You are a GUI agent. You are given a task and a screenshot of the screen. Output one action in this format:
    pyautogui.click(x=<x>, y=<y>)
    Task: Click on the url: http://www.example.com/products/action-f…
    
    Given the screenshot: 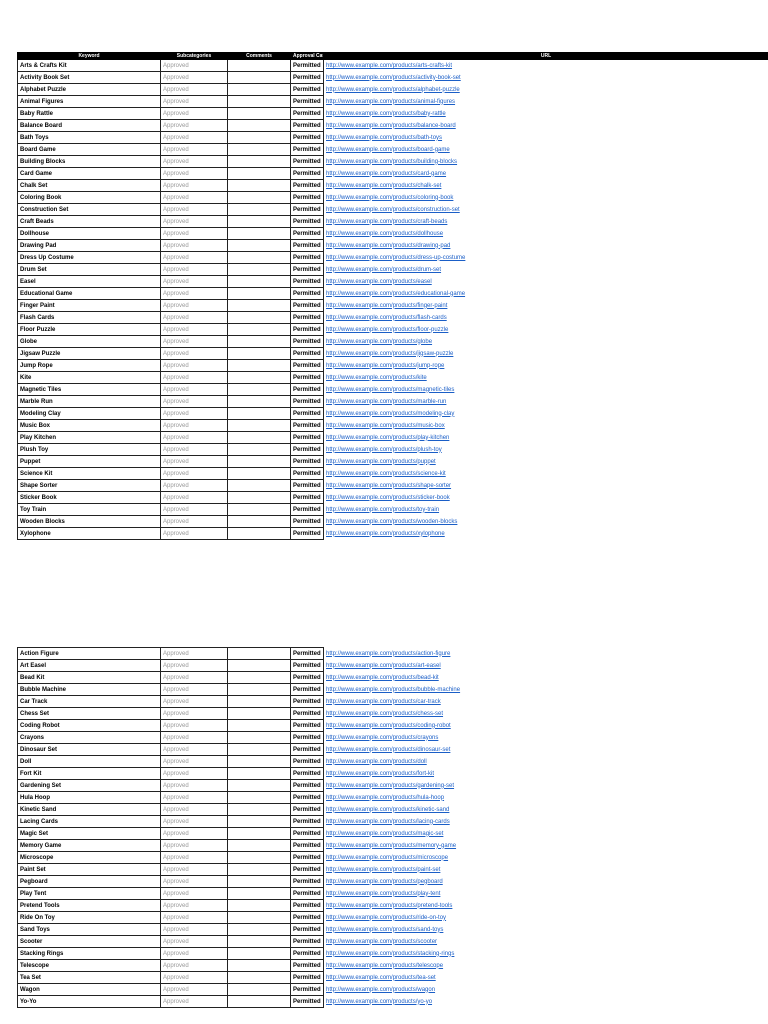 What is the action you would take?
    pyautogui.click(x=388, y=653)
    